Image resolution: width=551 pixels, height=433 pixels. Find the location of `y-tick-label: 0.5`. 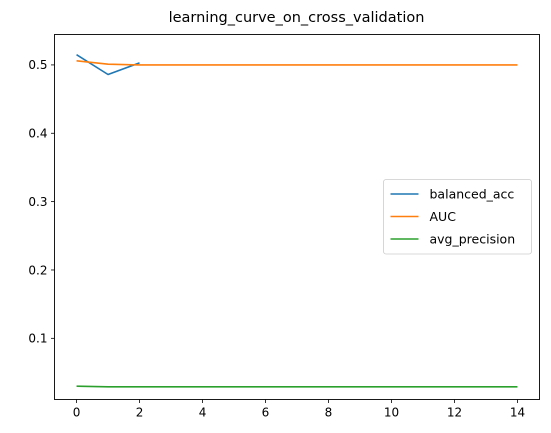

y-tick-label: 0.5 is located at coordinates (37, 65).